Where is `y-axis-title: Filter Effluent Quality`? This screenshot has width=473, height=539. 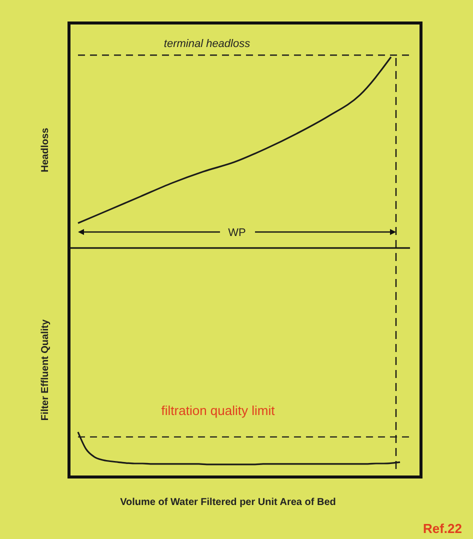
y-axis-title: Filter Effluent Quality is located at coordinates (45, 370).